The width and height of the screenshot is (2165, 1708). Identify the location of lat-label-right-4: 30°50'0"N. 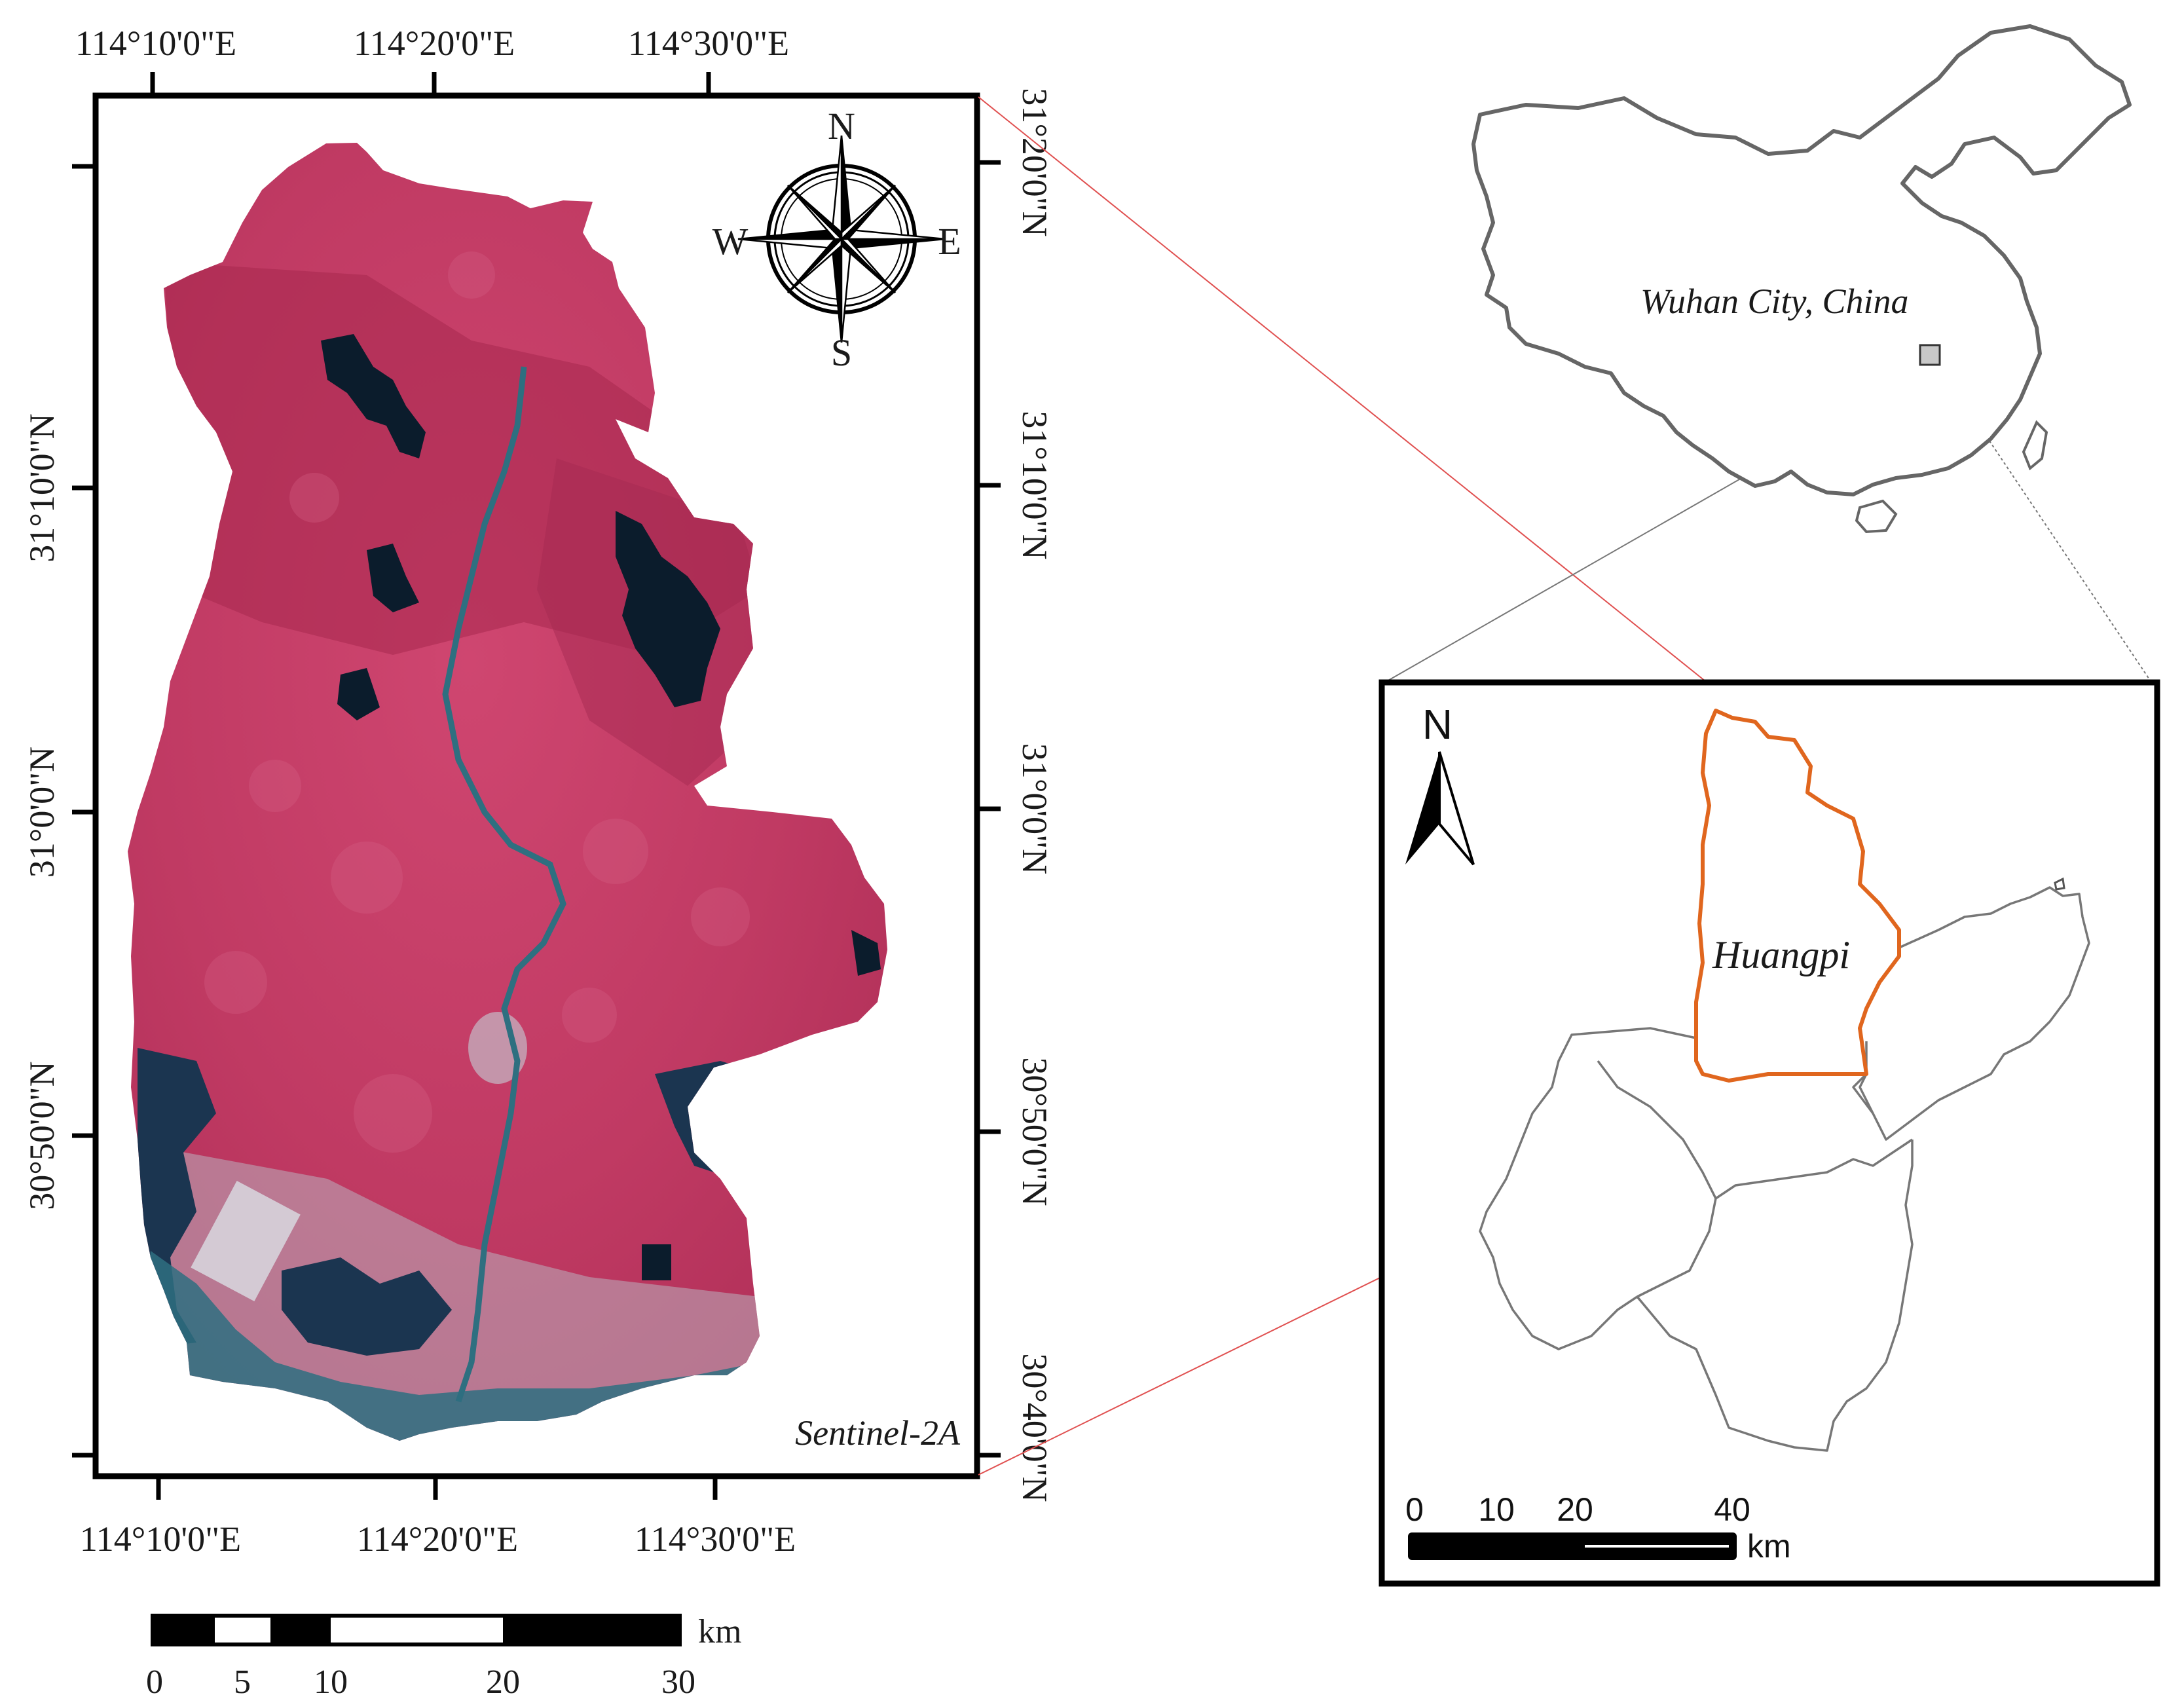
(1034, 1131).